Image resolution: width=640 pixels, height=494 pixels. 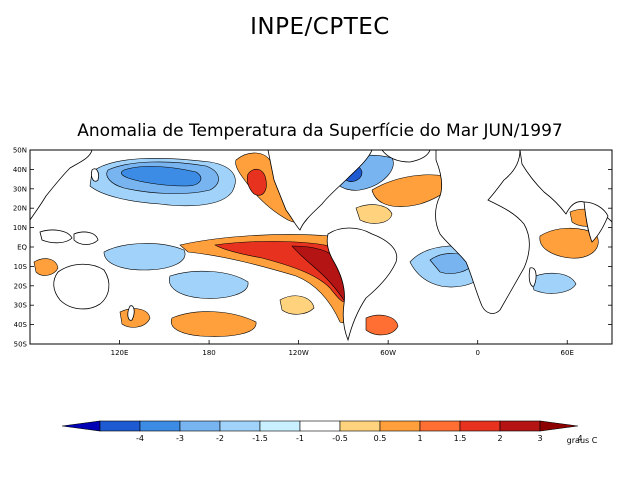 I want to click on cool-anomaly-south-indian, so click(x=553, y=283).